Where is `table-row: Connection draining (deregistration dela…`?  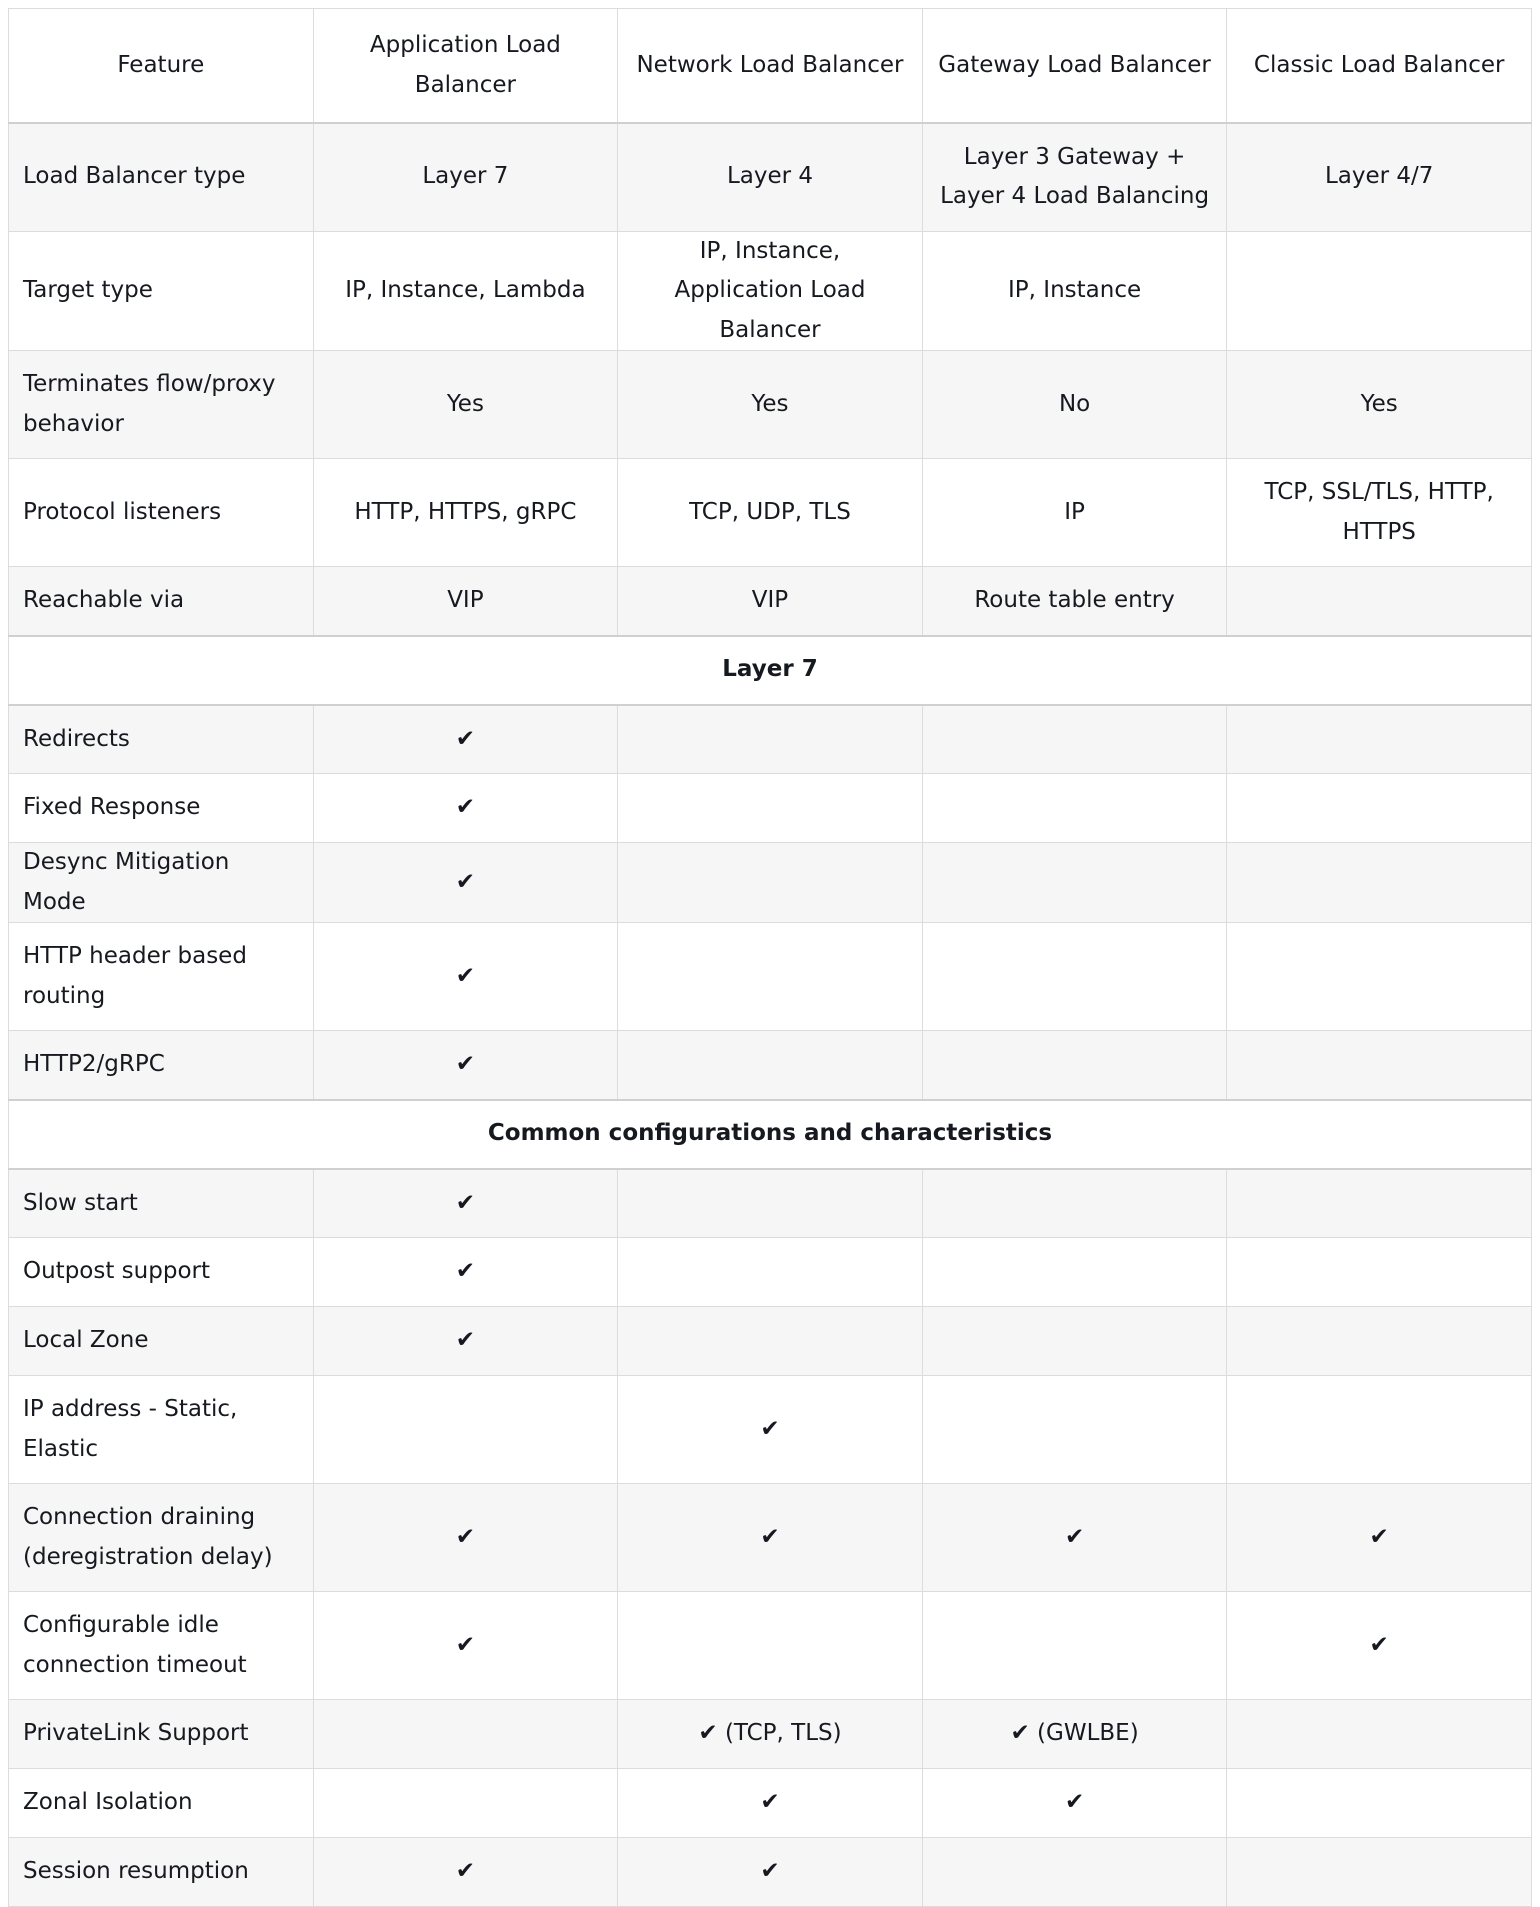
table-row: Connection draining (deregistration dela… is located at coordinates (770, 1538).